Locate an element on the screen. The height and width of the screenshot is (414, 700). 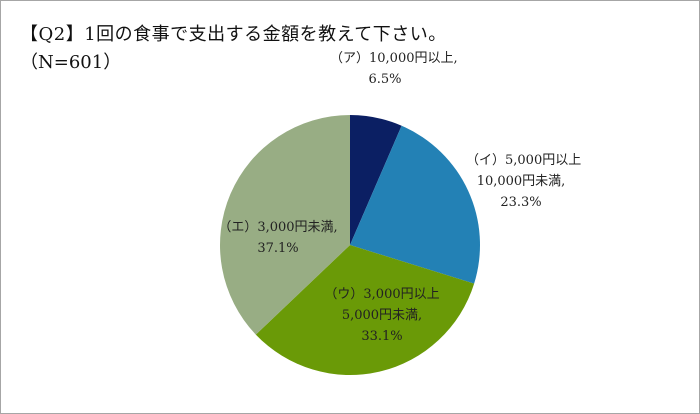
label-u-line1: （ウ）3,000円以上 is located at coordinates (382, 294).